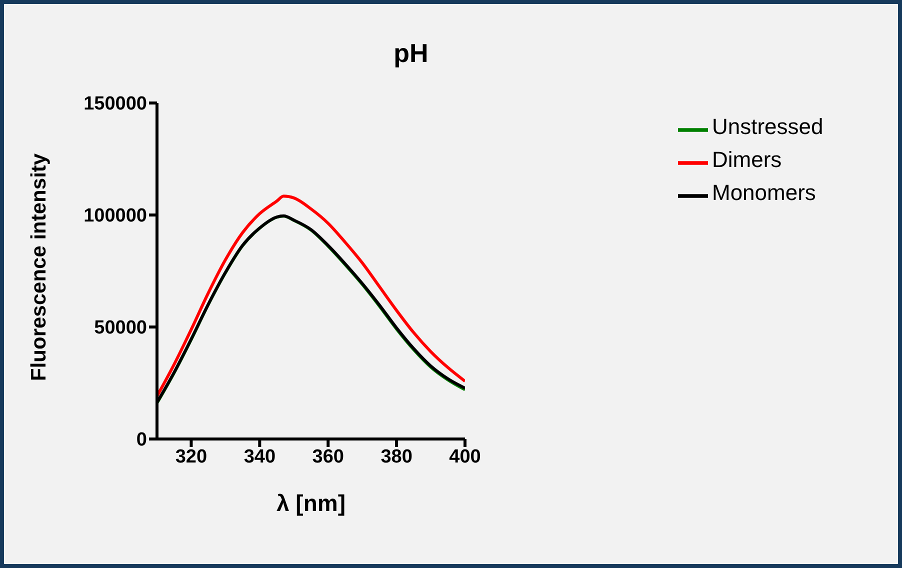 The width and height of the screenshot is (902, 568). I want to click on y-tick-label: 150000, so click(115, 104).